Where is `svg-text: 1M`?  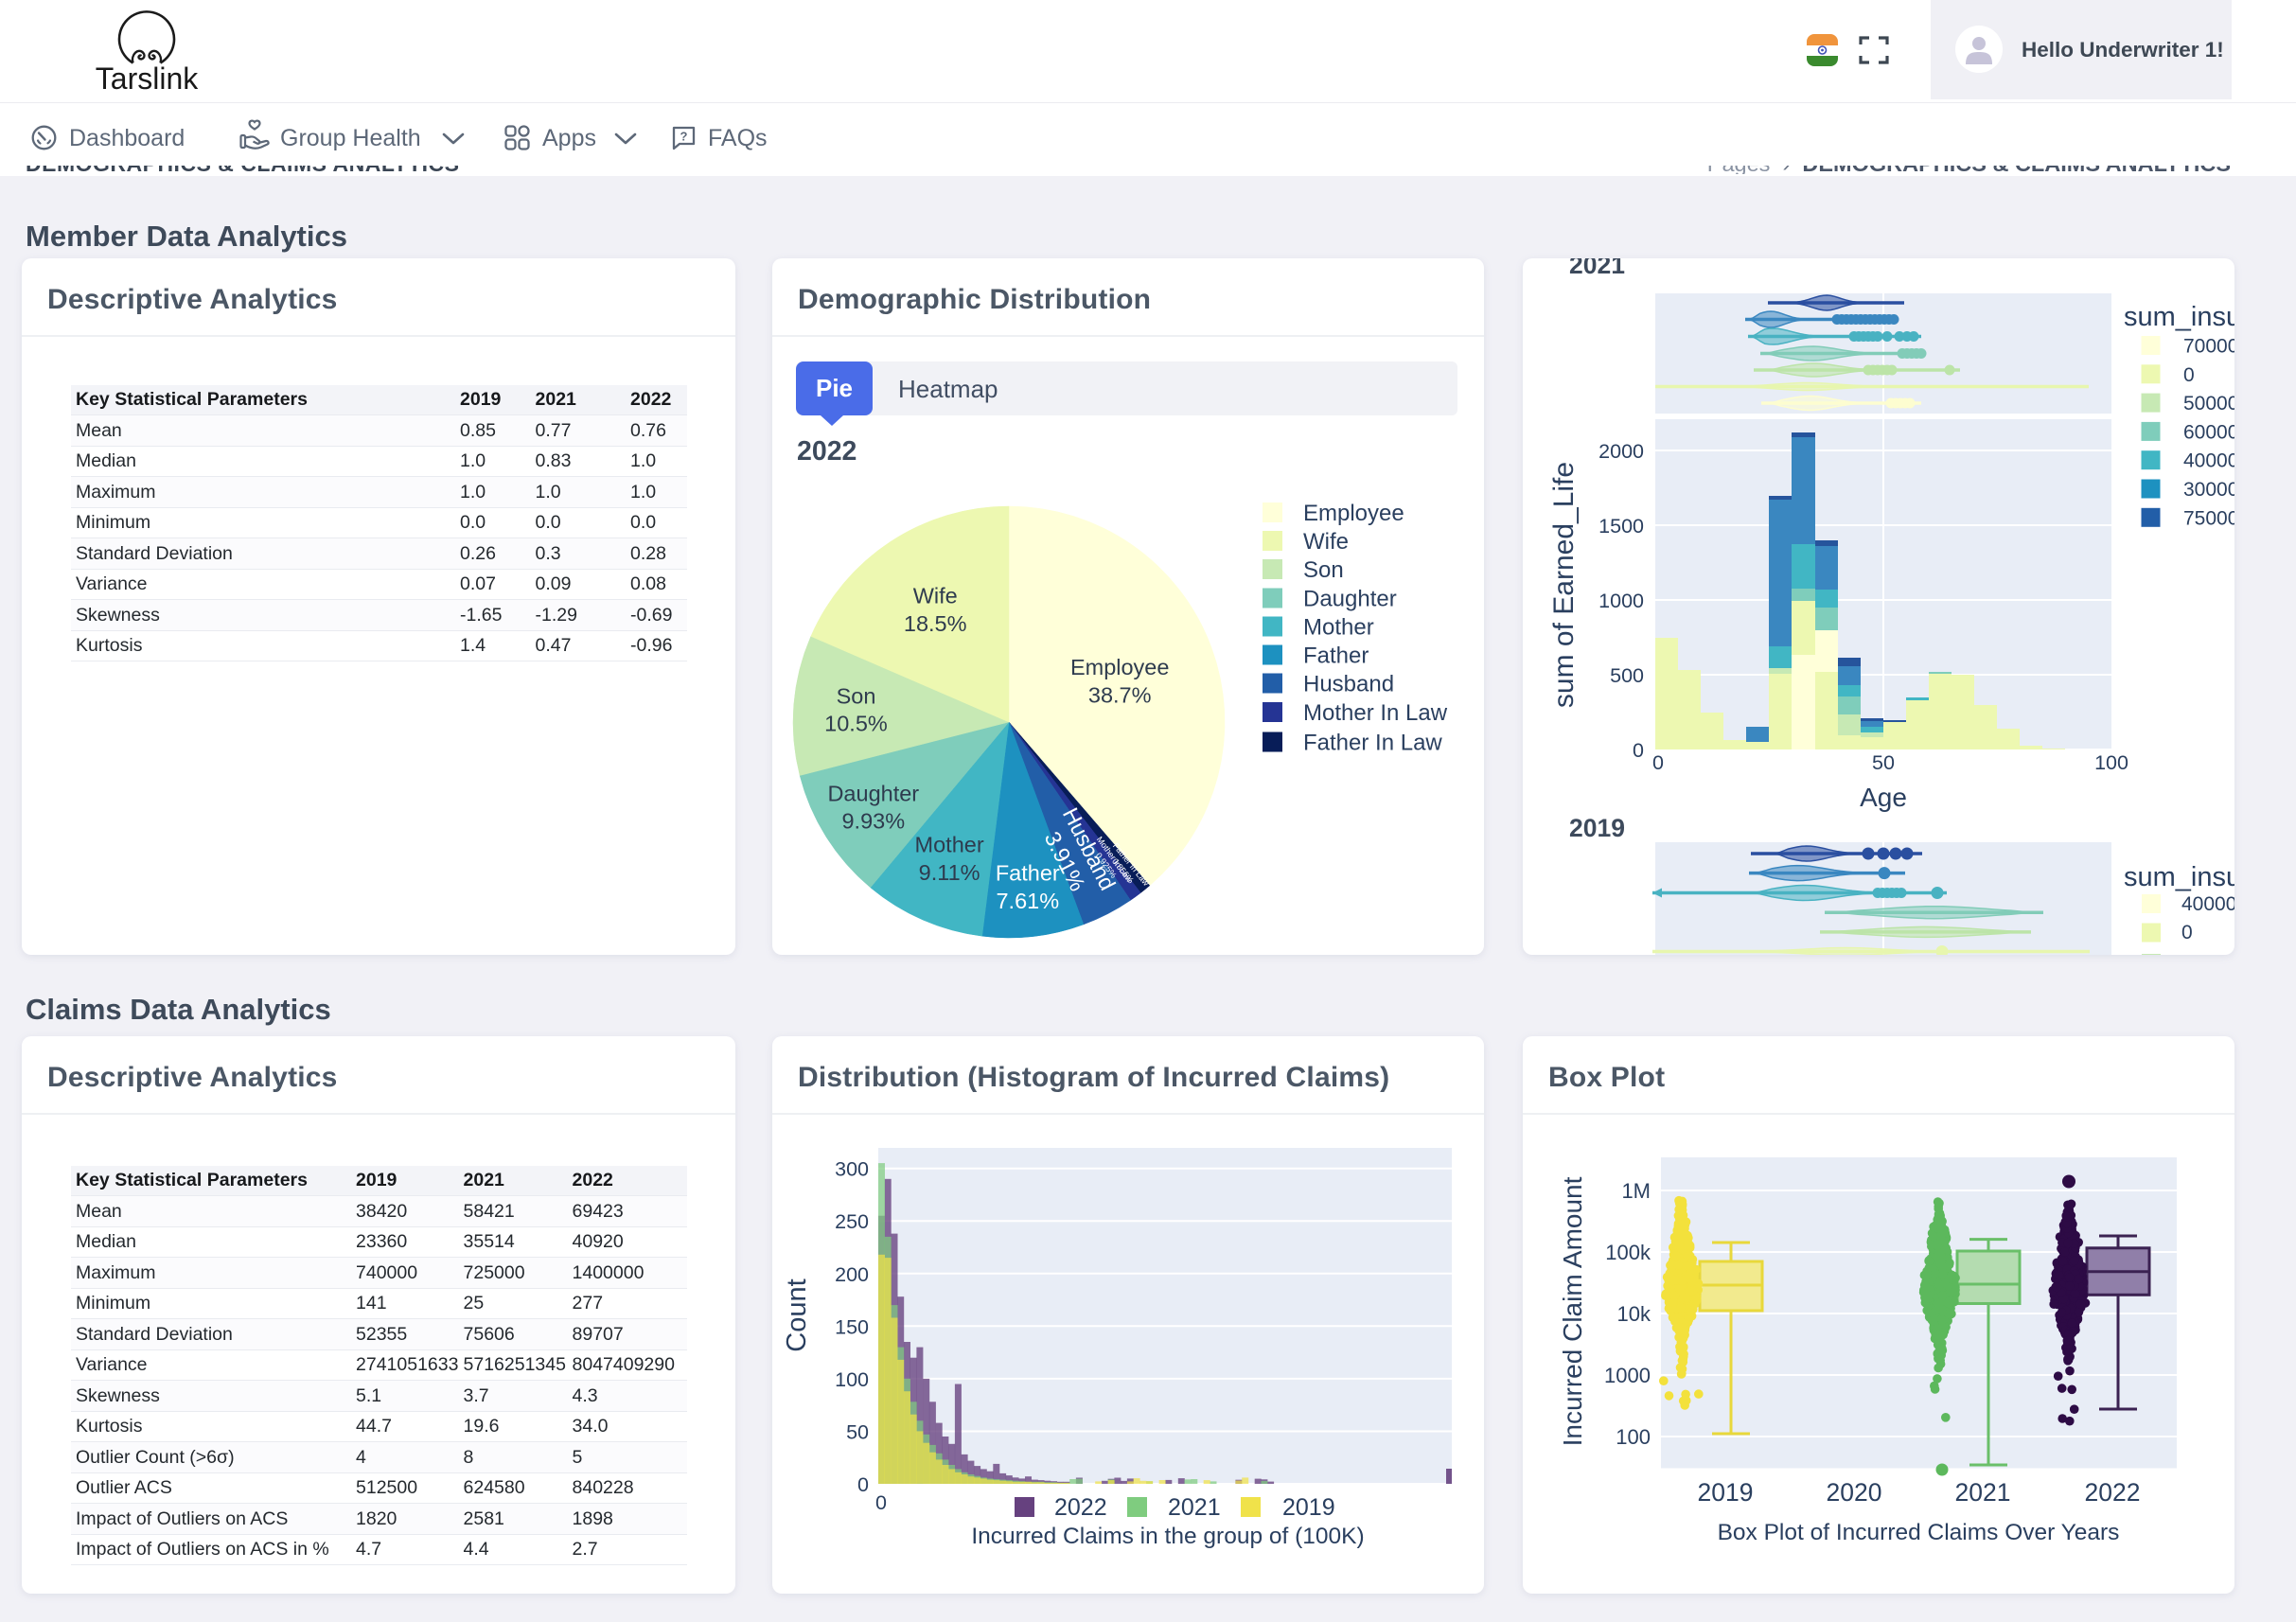
svg-text: 1M is located at coordinates (1636, 1191).